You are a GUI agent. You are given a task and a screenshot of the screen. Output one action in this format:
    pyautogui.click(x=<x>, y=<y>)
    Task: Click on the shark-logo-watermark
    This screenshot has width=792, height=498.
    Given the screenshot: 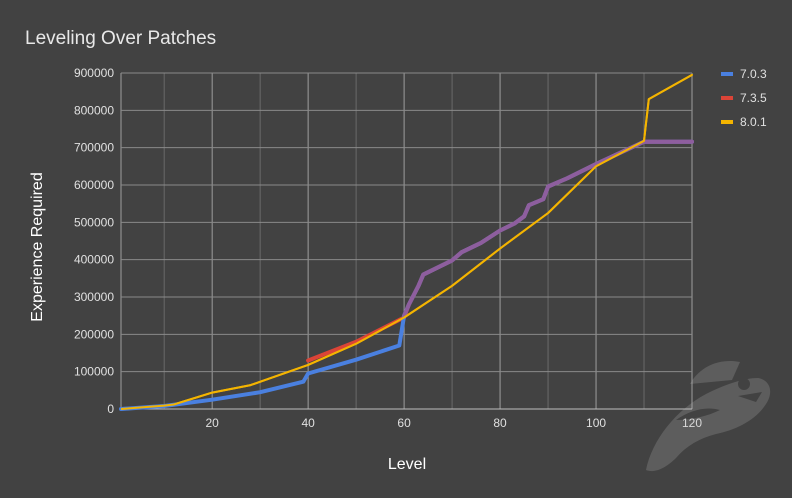 What is the action you would take?
    pyautogui.click(x=708, y=416)
    